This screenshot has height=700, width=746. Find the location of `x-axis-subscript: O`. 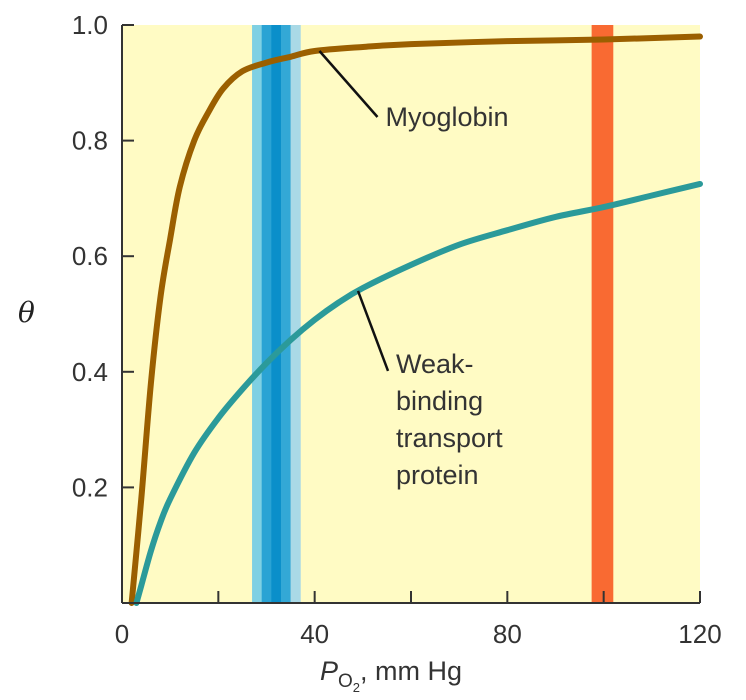

x-axis-subscript: O is located at coordinates (345, 681).